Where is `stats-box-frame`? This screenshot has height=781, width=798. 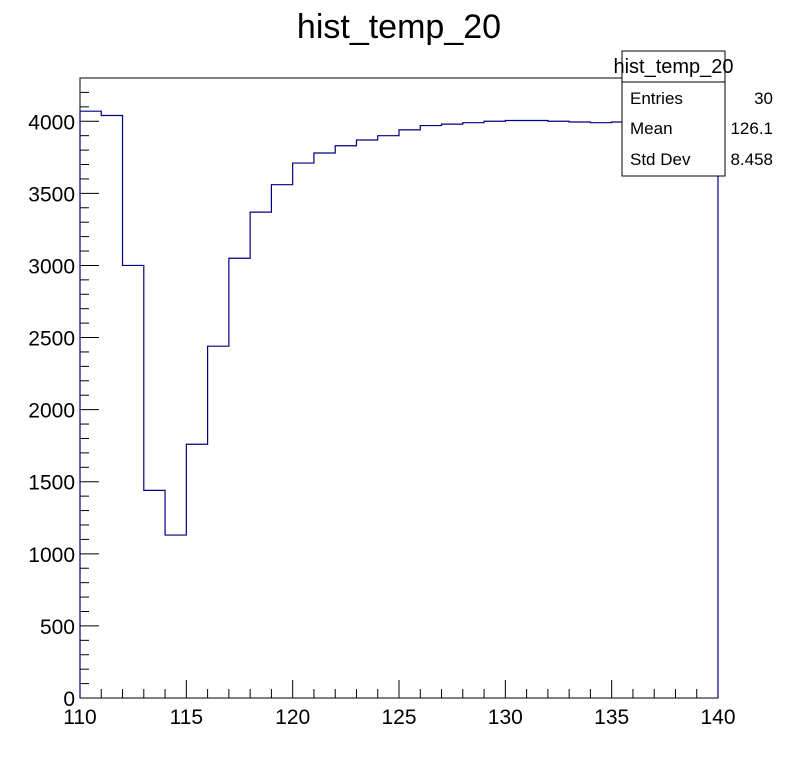
stats-box-frame is located at coordinates (673, 113).